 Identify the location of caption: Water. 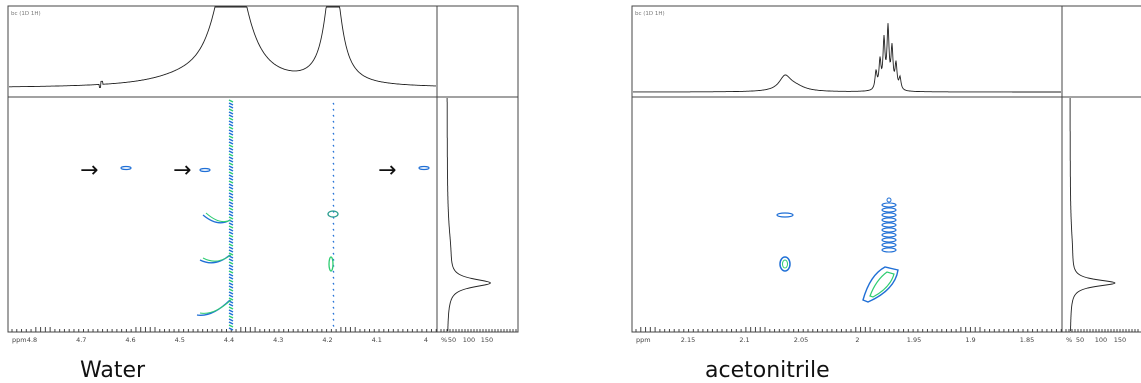
(113, 370).